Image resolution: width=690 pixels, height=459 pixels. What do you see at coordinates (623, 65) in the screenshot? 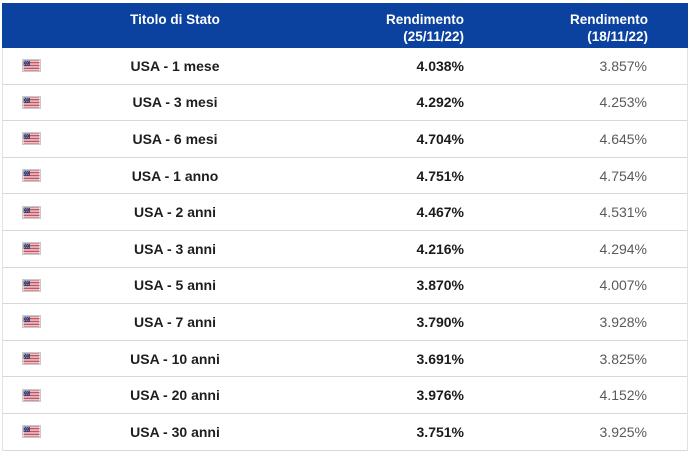
I see `yield-previous: 3.857%` at bounding box center [623, 65].